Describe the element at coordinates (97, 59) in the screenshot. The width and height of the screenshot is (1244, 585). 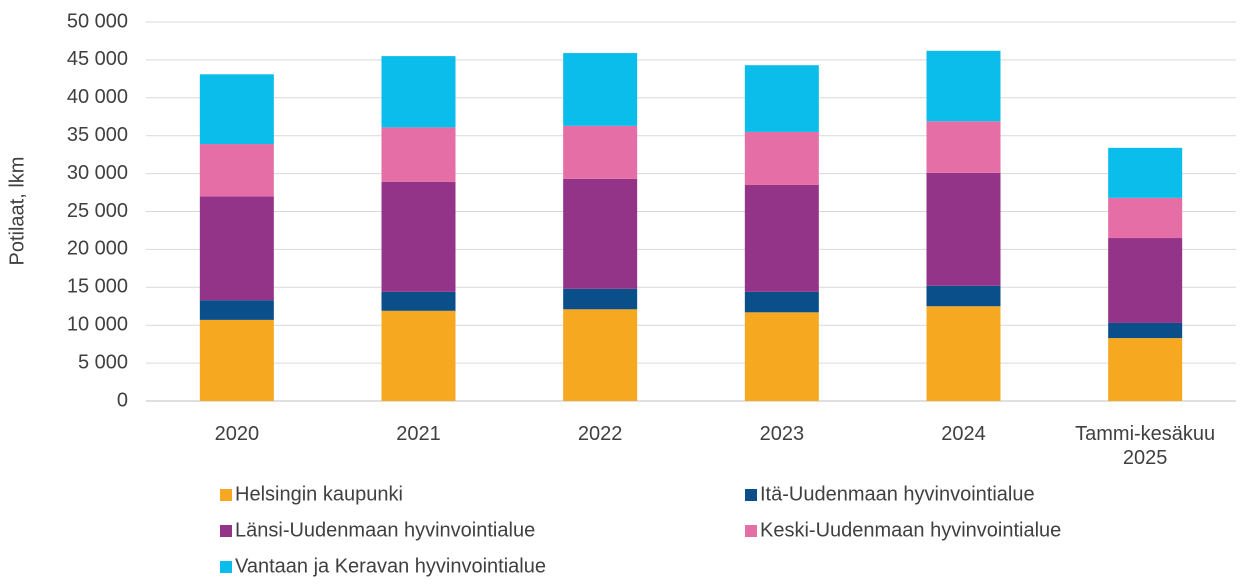
I see `y-tick-label: 45 000` at that location.